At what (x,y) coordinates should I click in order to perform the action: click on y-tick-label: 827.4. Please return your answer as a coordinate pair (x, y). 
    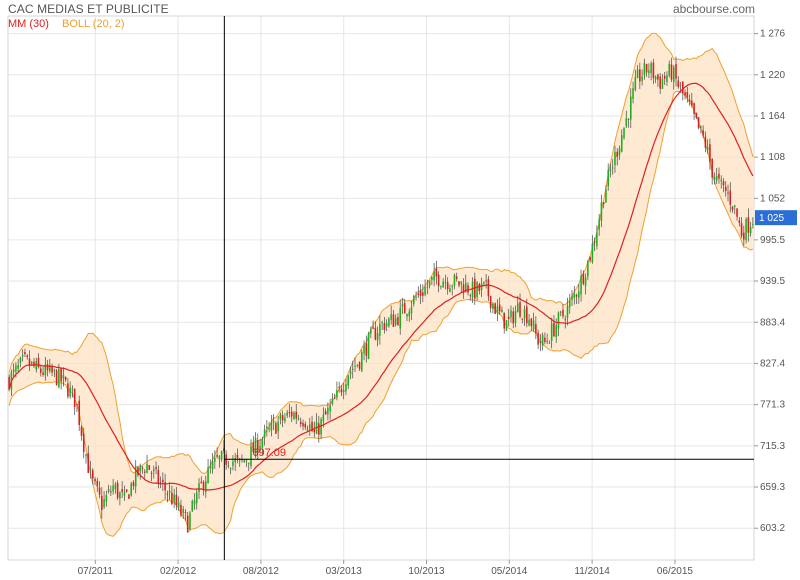
    Looking at the image, I should click on (772, 363).